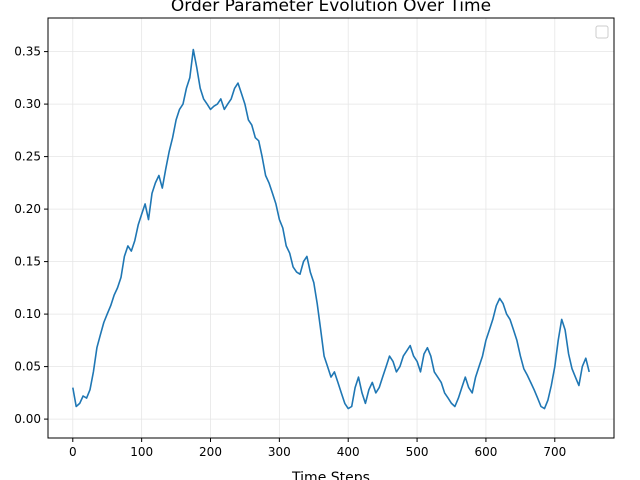  What do you see at coordinates (73, 452) in the screenshot?
I see `x-tick-label: 0` at bounding box center [73, 452].